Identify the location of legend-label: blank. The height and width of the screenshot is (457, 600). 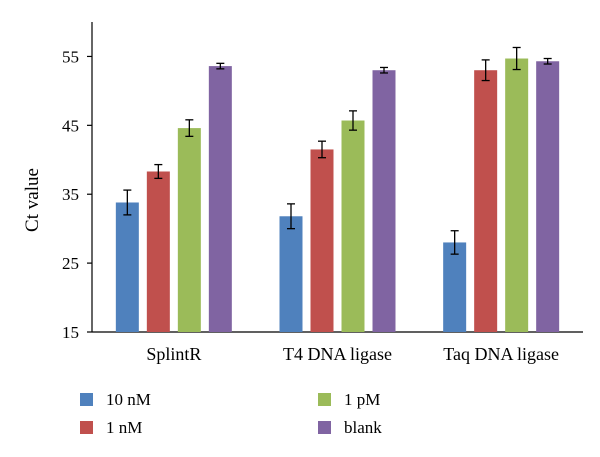
(363, 427).